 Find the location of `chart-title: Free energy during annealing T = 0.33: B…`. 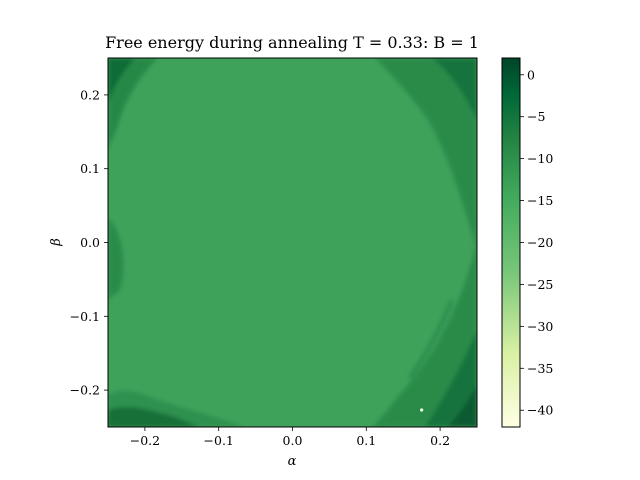

chart-title: Free energy during annealing T = 0.33: B… is located at coordinates (292, 42).